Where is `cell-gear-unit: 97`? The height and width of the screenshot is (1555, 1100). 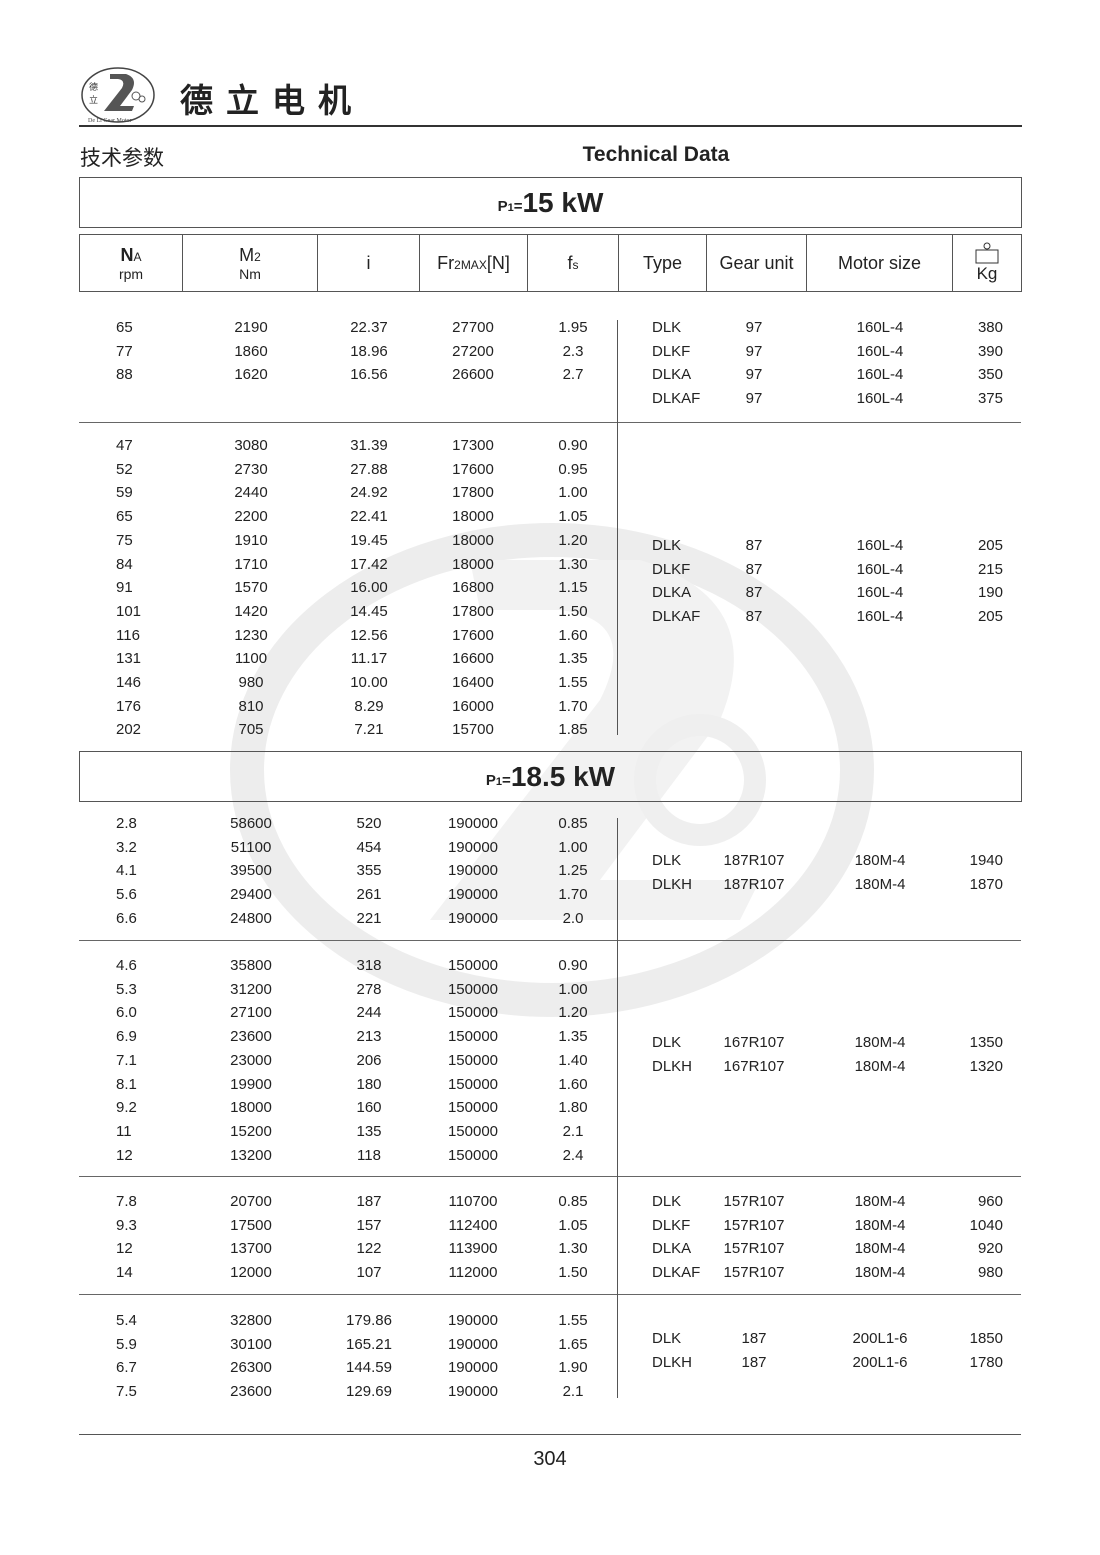
cell-gear-unit: 97 is located at coordinates (754, 399).